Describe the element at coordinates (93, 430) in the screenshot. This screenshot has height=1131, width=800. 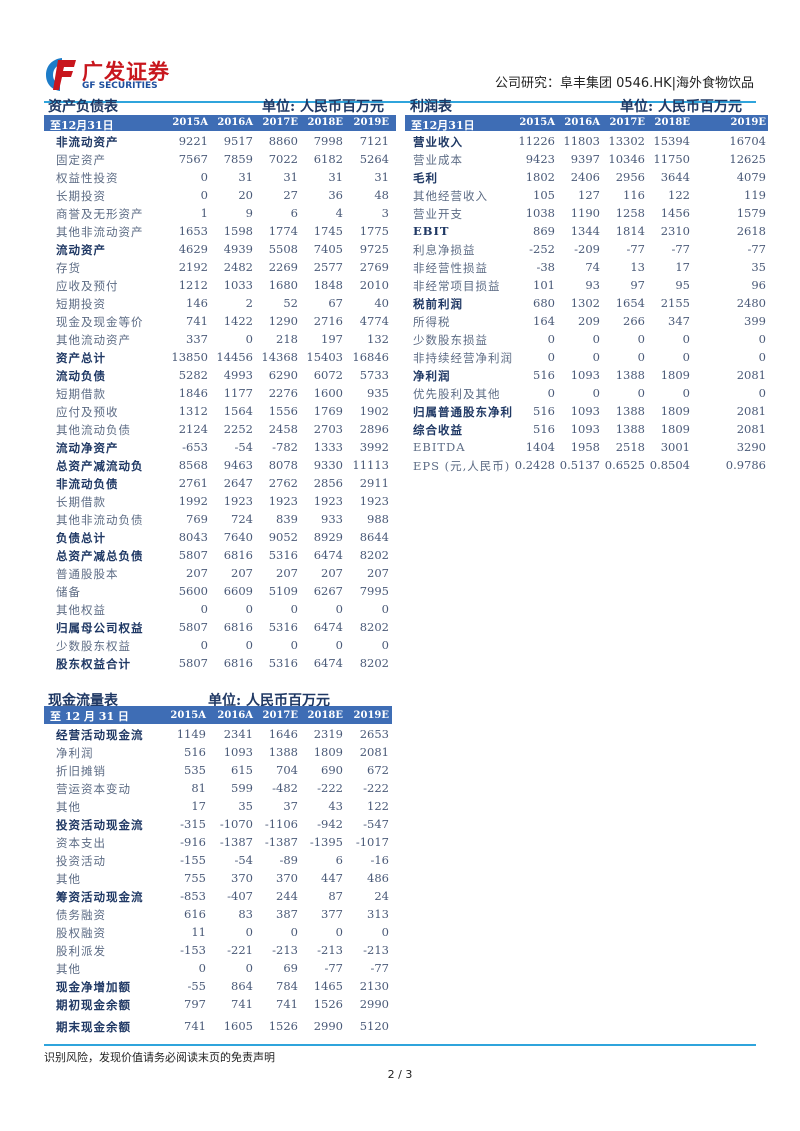
I see `row-label: 其他流动负债` at that location.